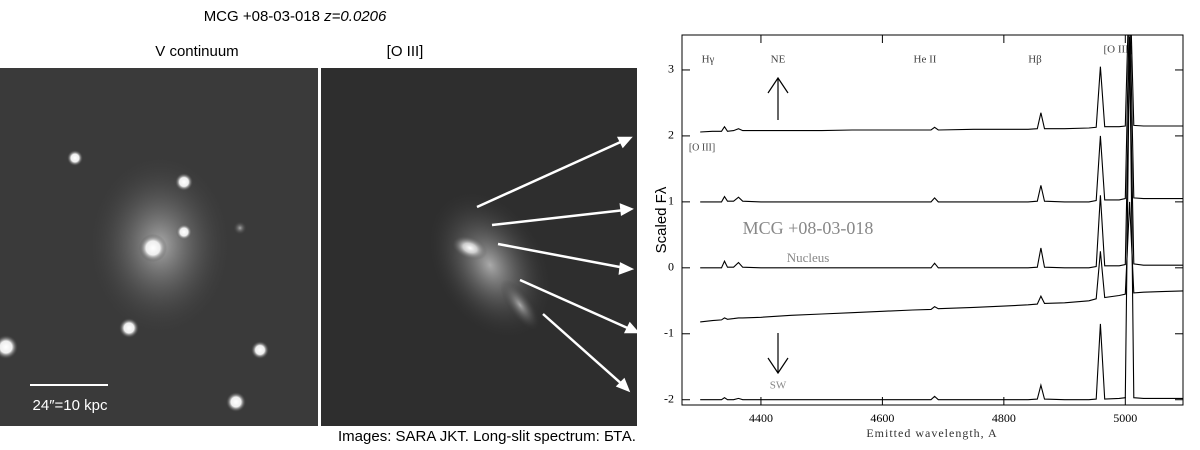 Image resolution: width=1200 pixels, height=450 pixels. What do you see at coordinates (262, 16) in the screenshot?
I see `title-name: MCG +08-03-018` at bounding box center [262, 16].